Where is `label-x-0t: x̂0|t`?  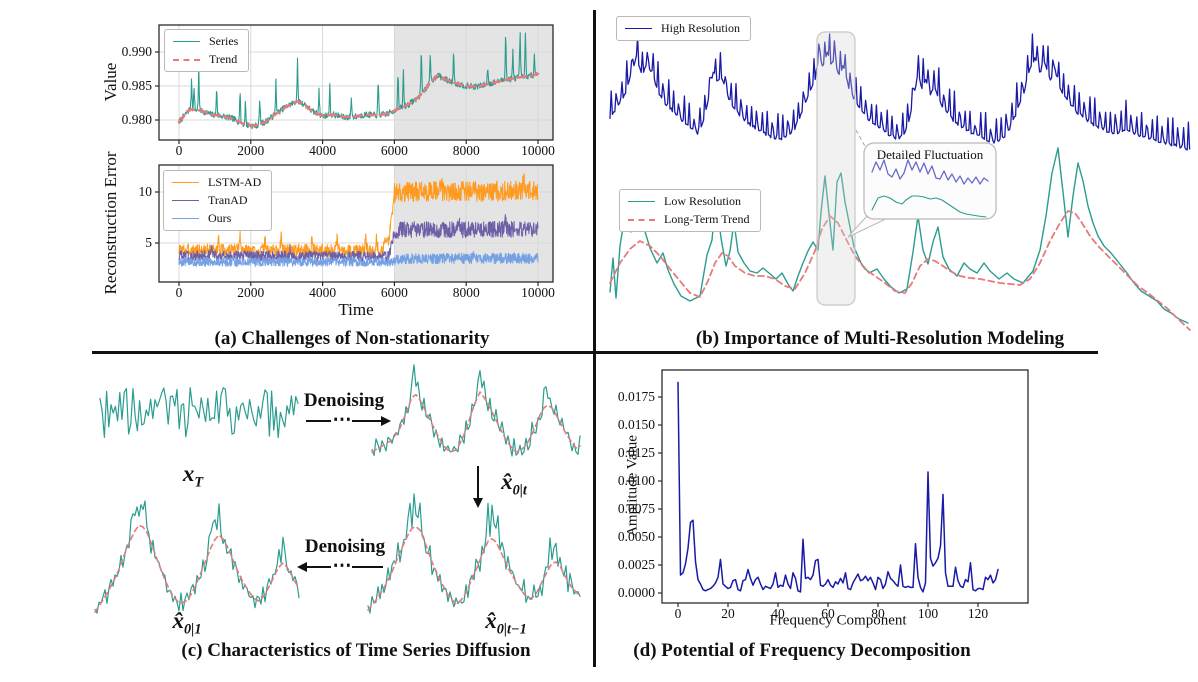 label-x-0t: x̂0|t is located at coordinates (514, 484).